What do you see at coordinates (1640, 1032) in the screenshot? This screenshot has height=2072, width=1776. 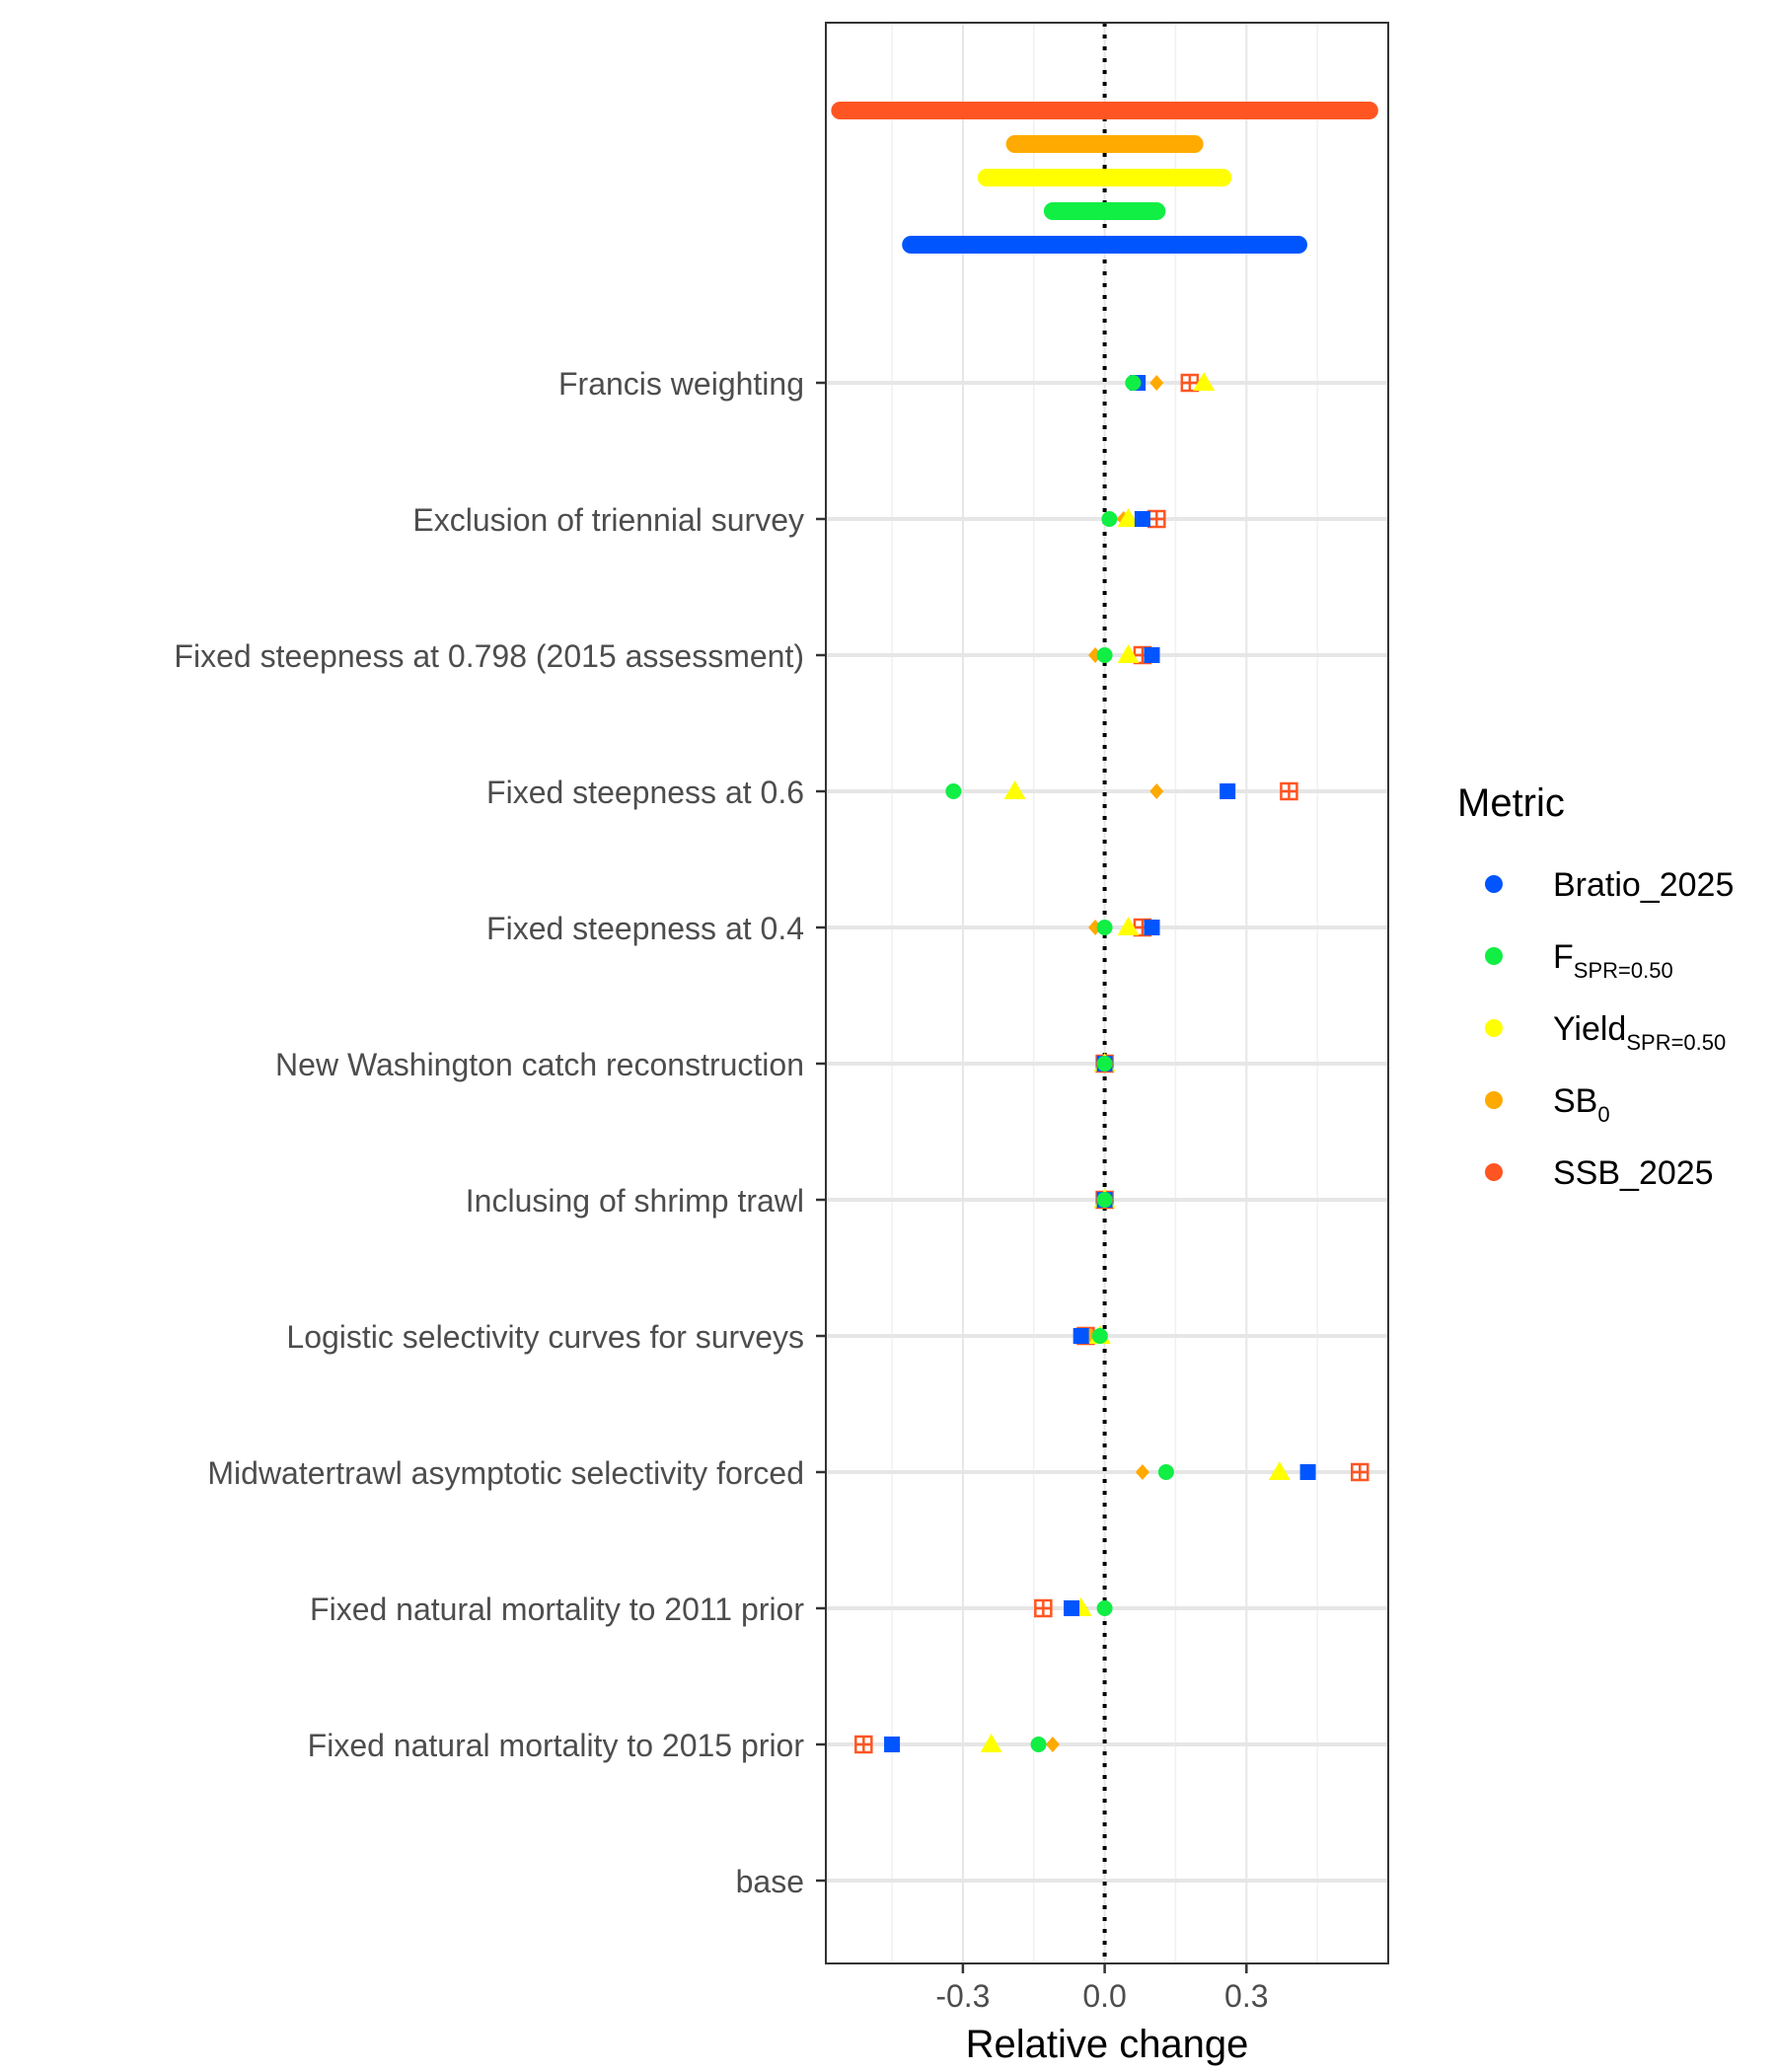 I see `legend-label-yield: YieldSPR=0.50` at bounding box center [1640, 1032].